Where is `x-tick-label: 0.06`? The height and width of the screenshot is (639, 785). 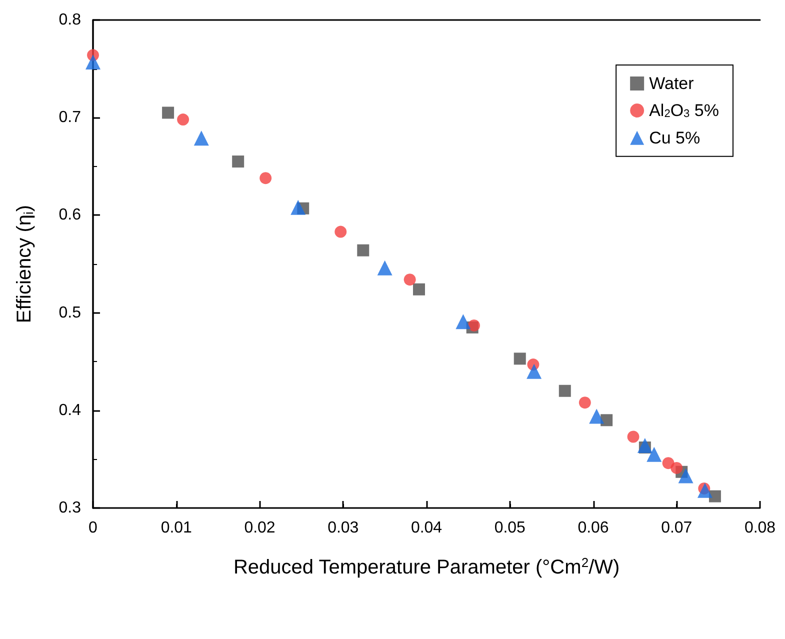
x-tick-label: 0.06 is located at coordinates (593, 528).